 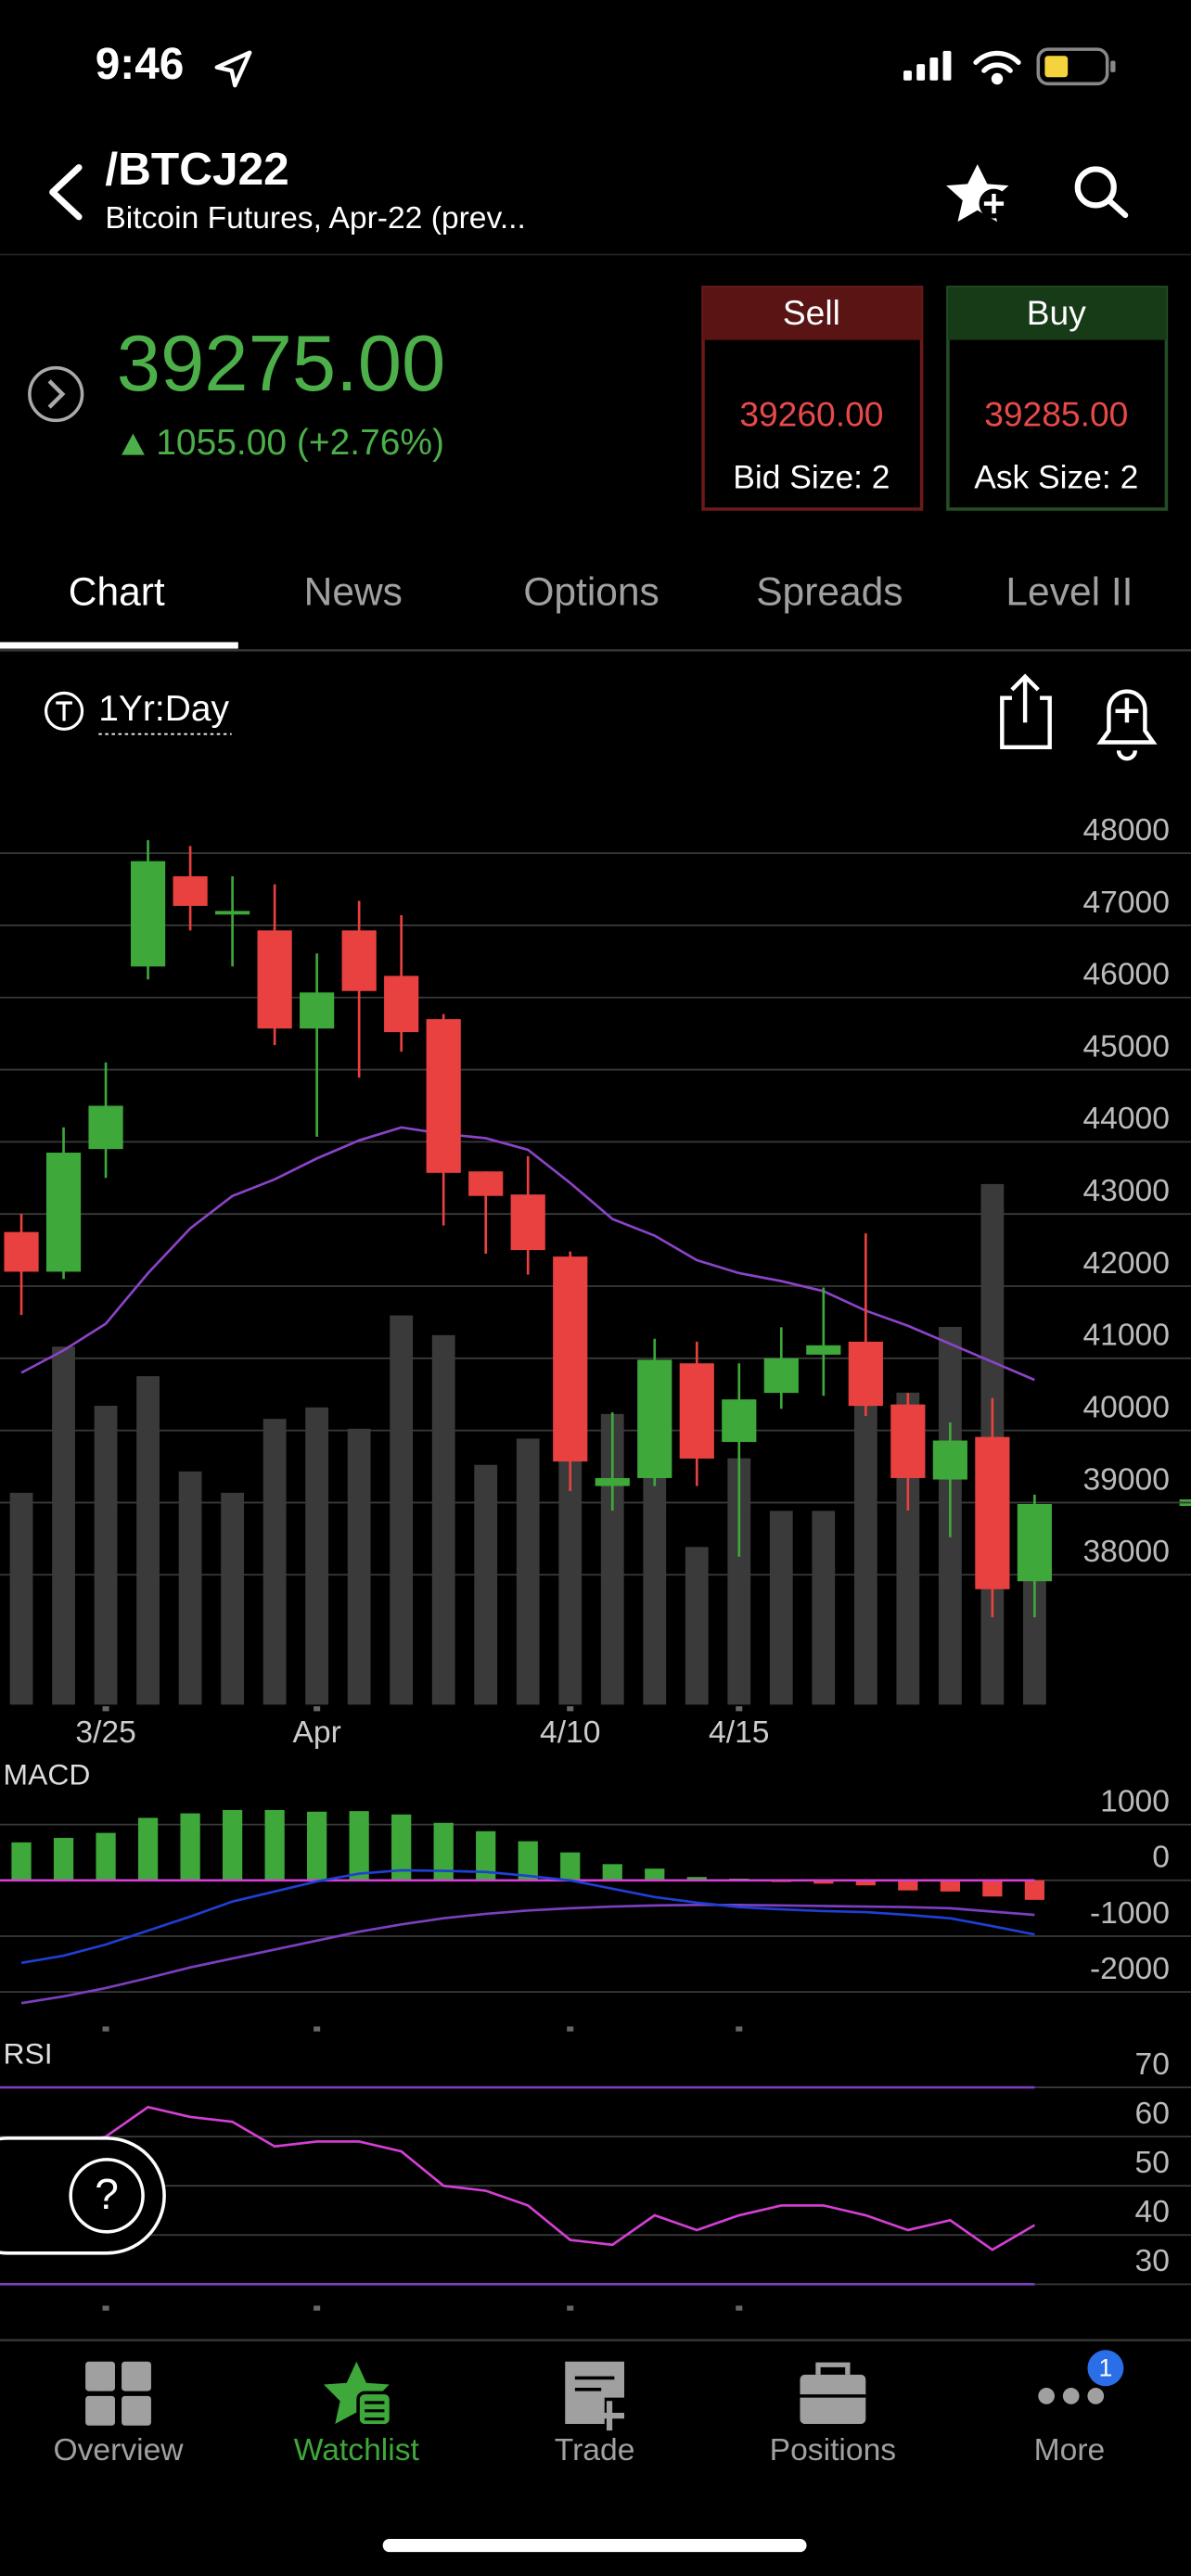 I want to click on sell-button: Sell 39260.00 Bid Size: 2, so click(x=812, y=398).